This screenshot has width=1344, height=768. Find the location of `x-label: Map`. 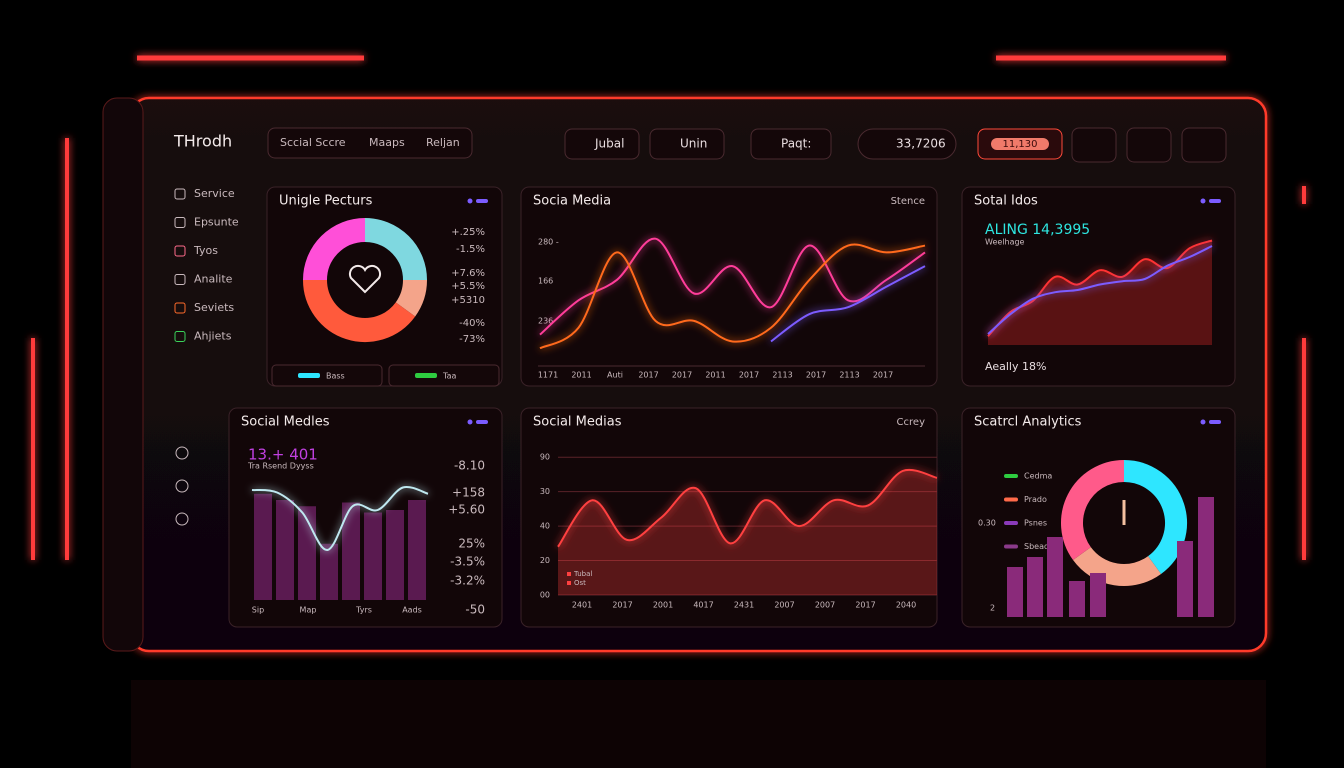

x-label: Map is located at coordinates (308, 610).